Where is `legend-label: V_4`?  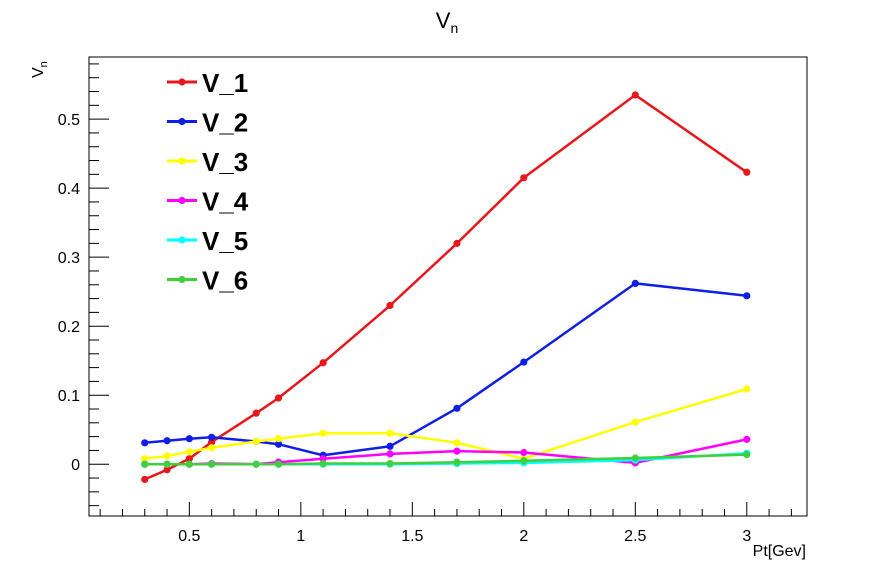
legend-label: V_4 is located at coordinates (225, 202).